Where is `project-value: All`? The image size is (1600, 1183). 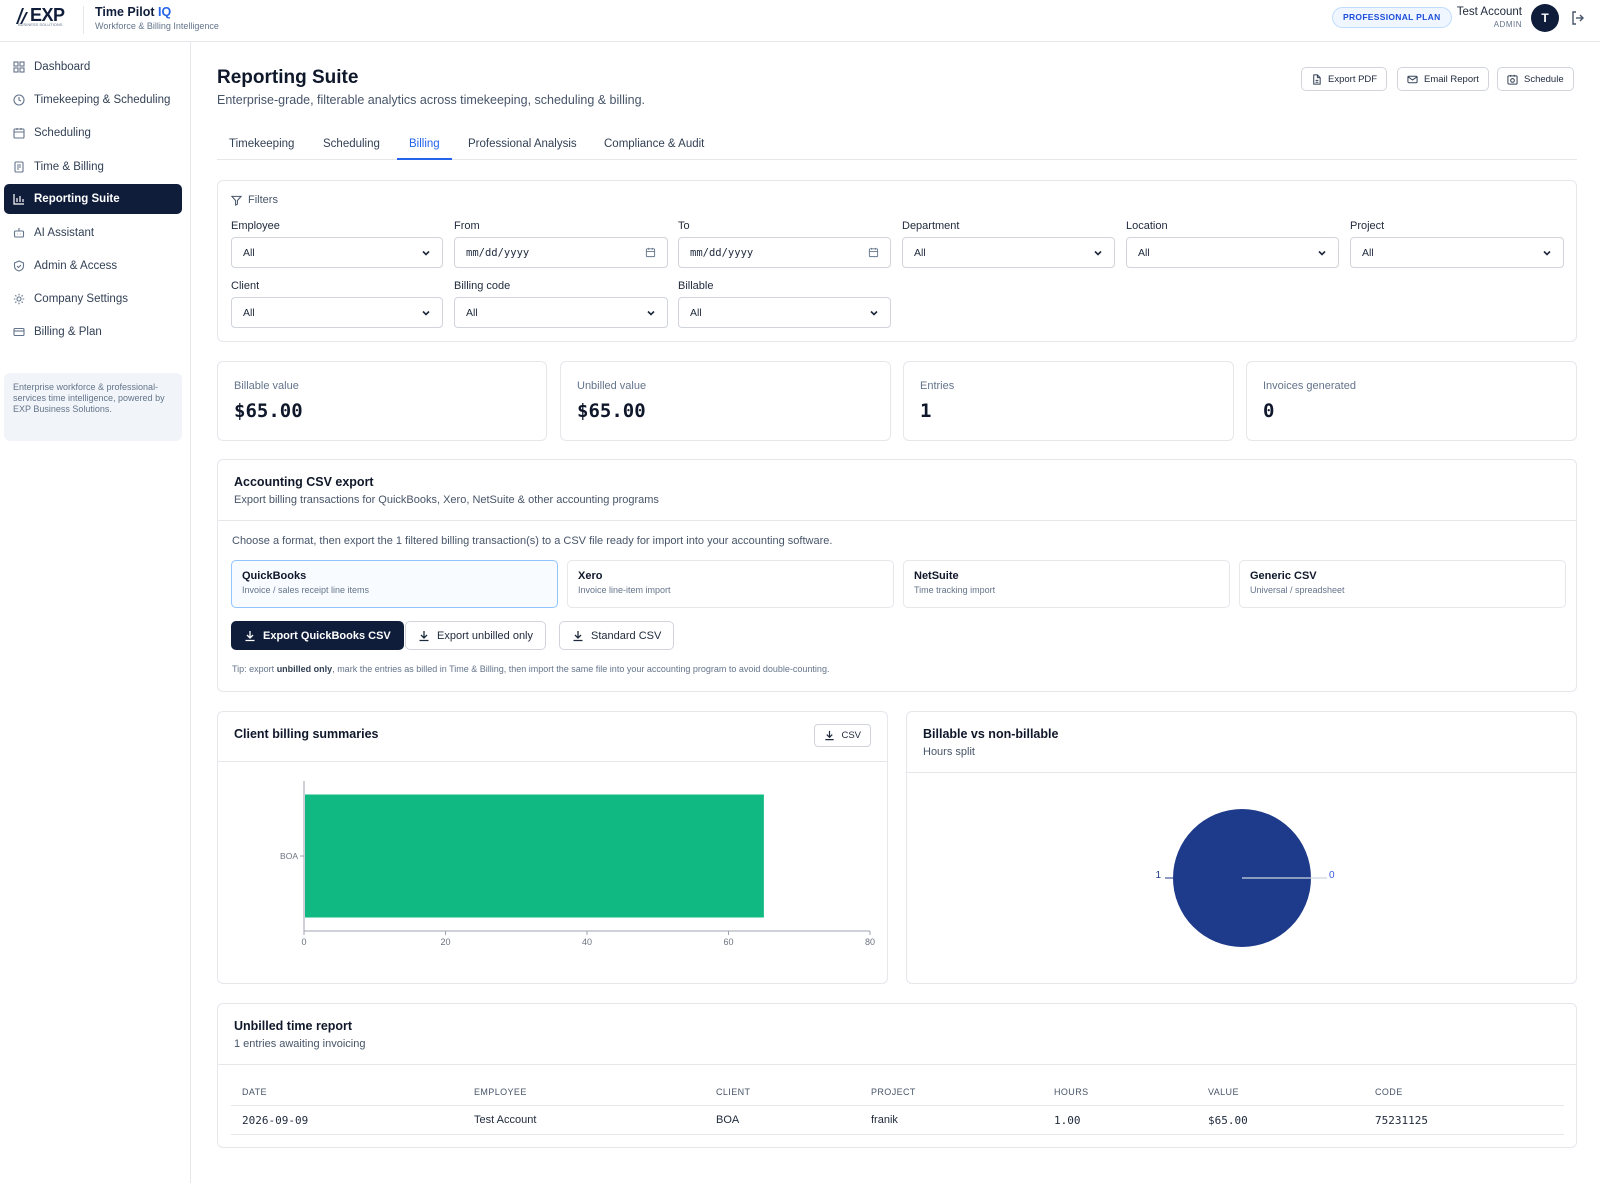
project-value: All is located at coordinates (1368, 252).